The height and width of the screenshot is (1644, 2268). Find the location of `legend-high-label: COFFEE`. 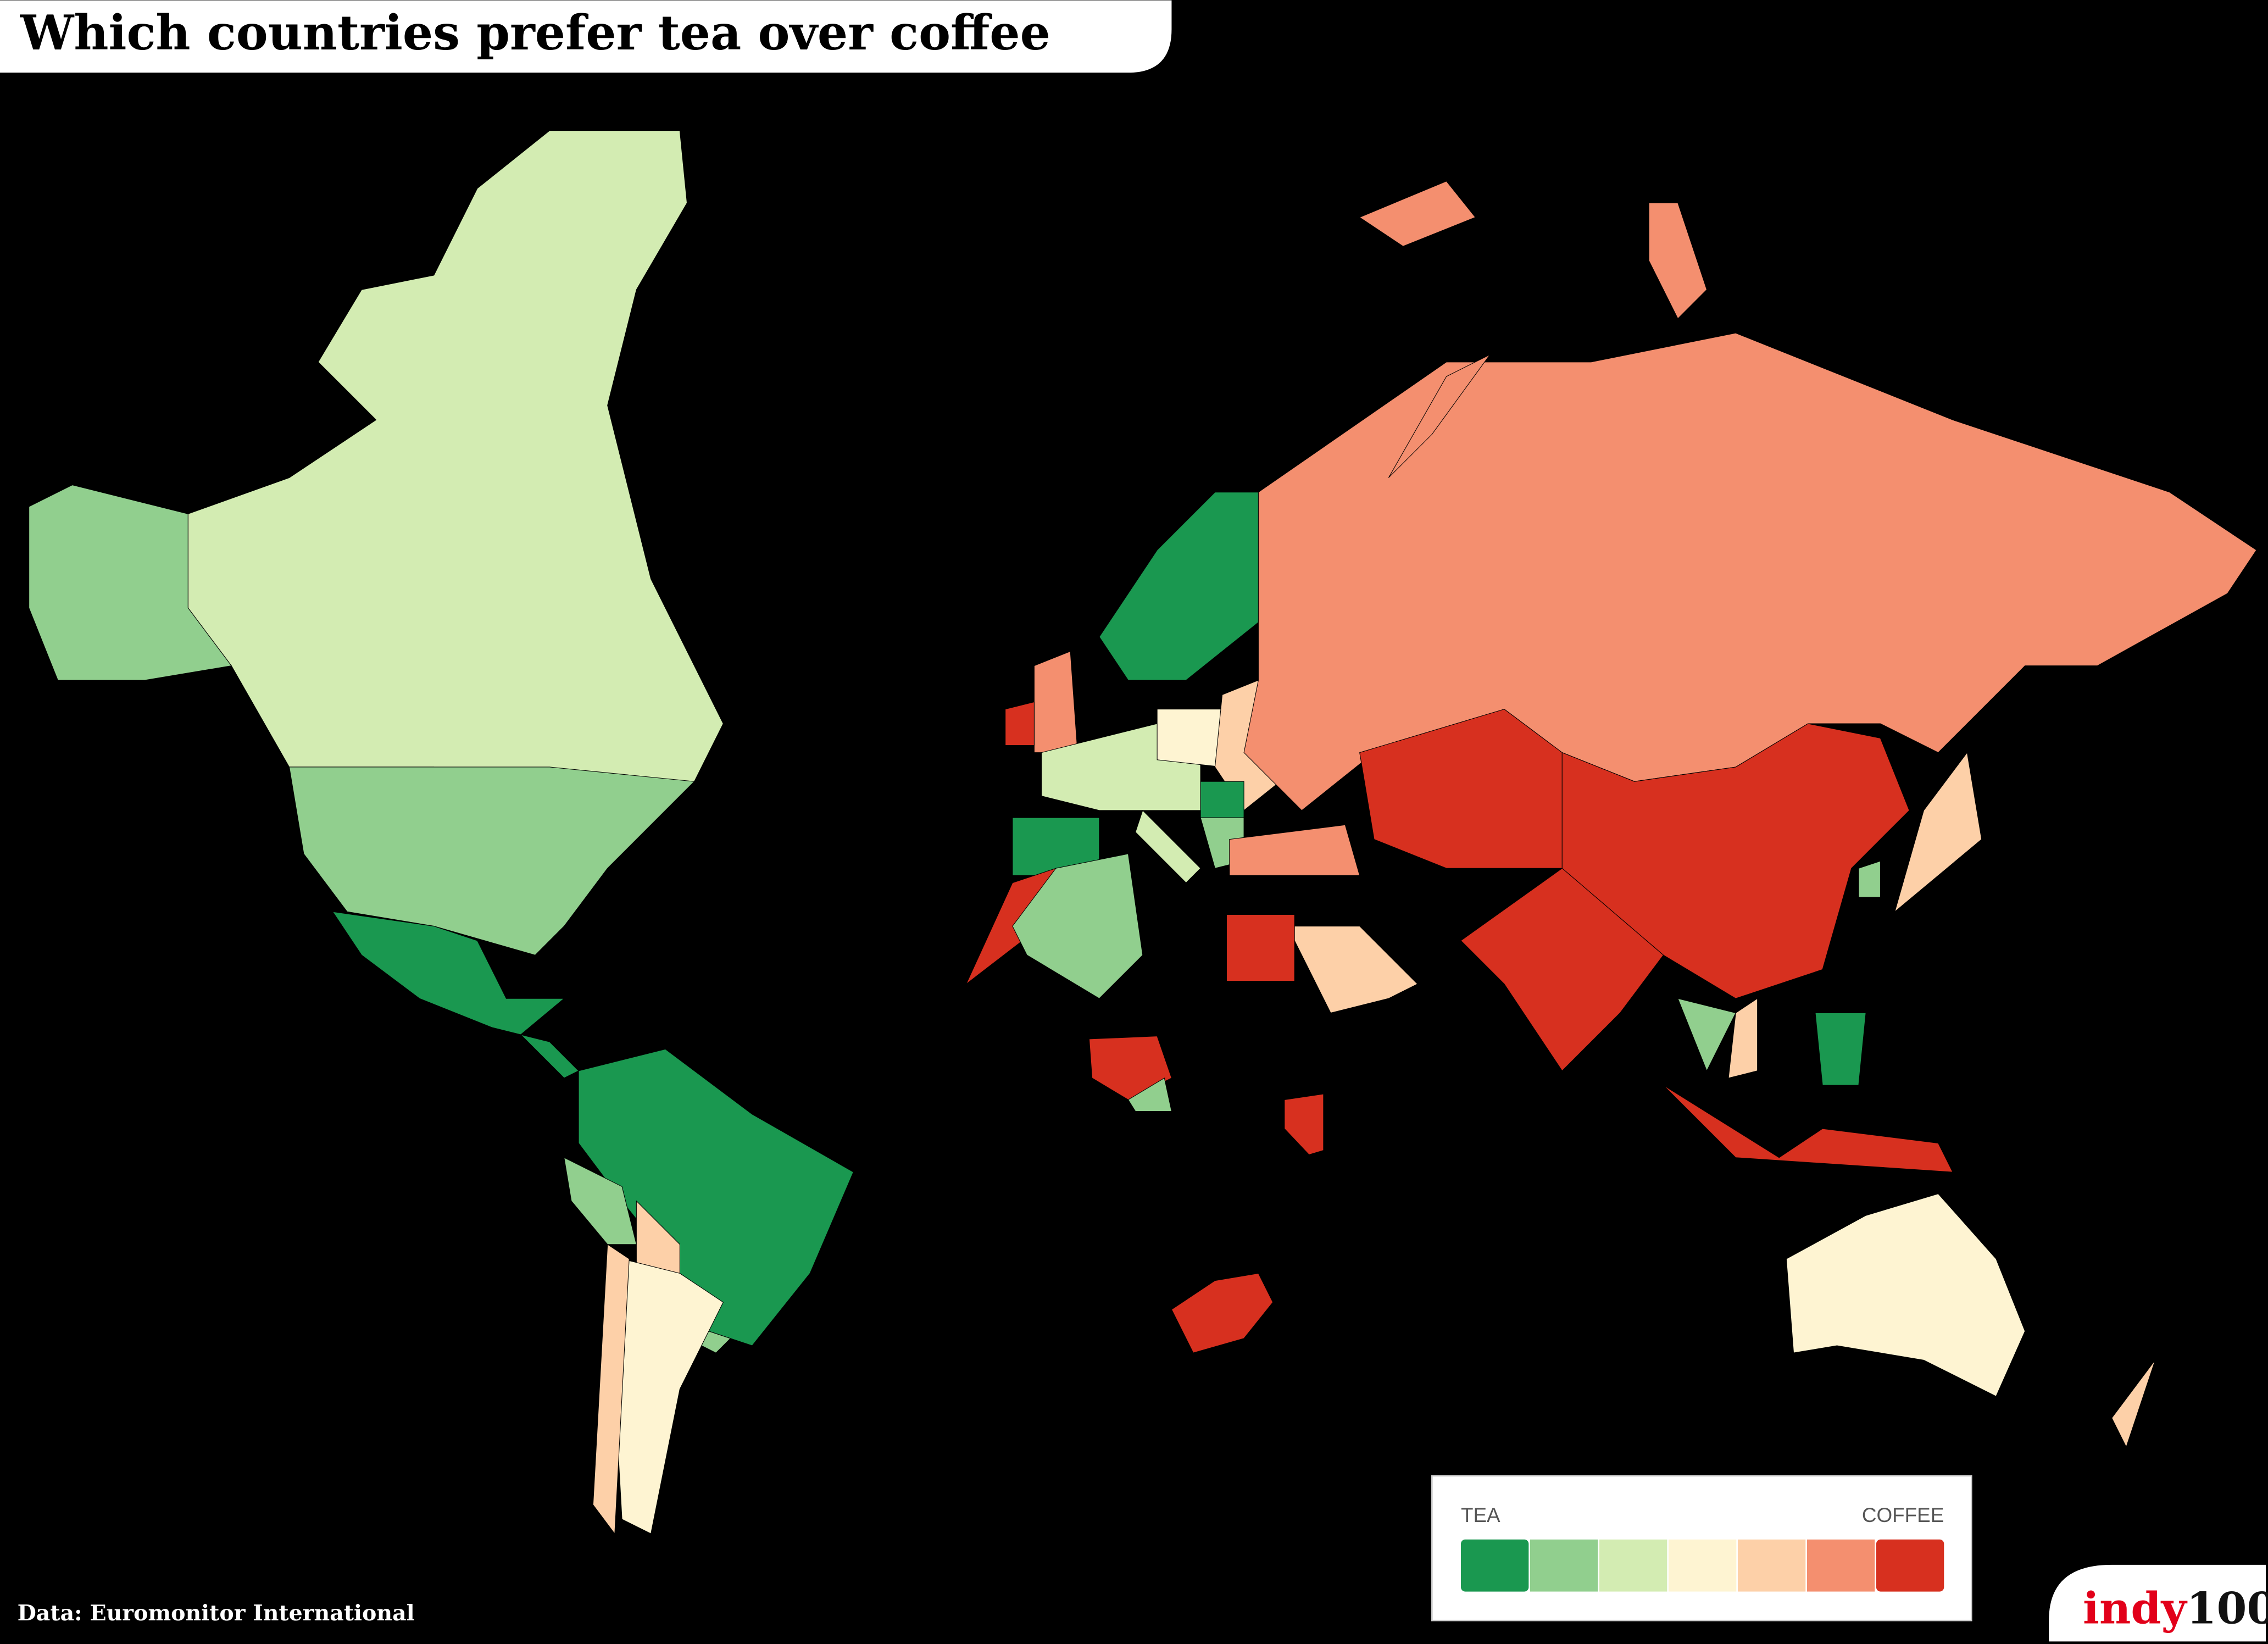

legend-high-label: COFFEE is located at coordinates (1903, 1515).